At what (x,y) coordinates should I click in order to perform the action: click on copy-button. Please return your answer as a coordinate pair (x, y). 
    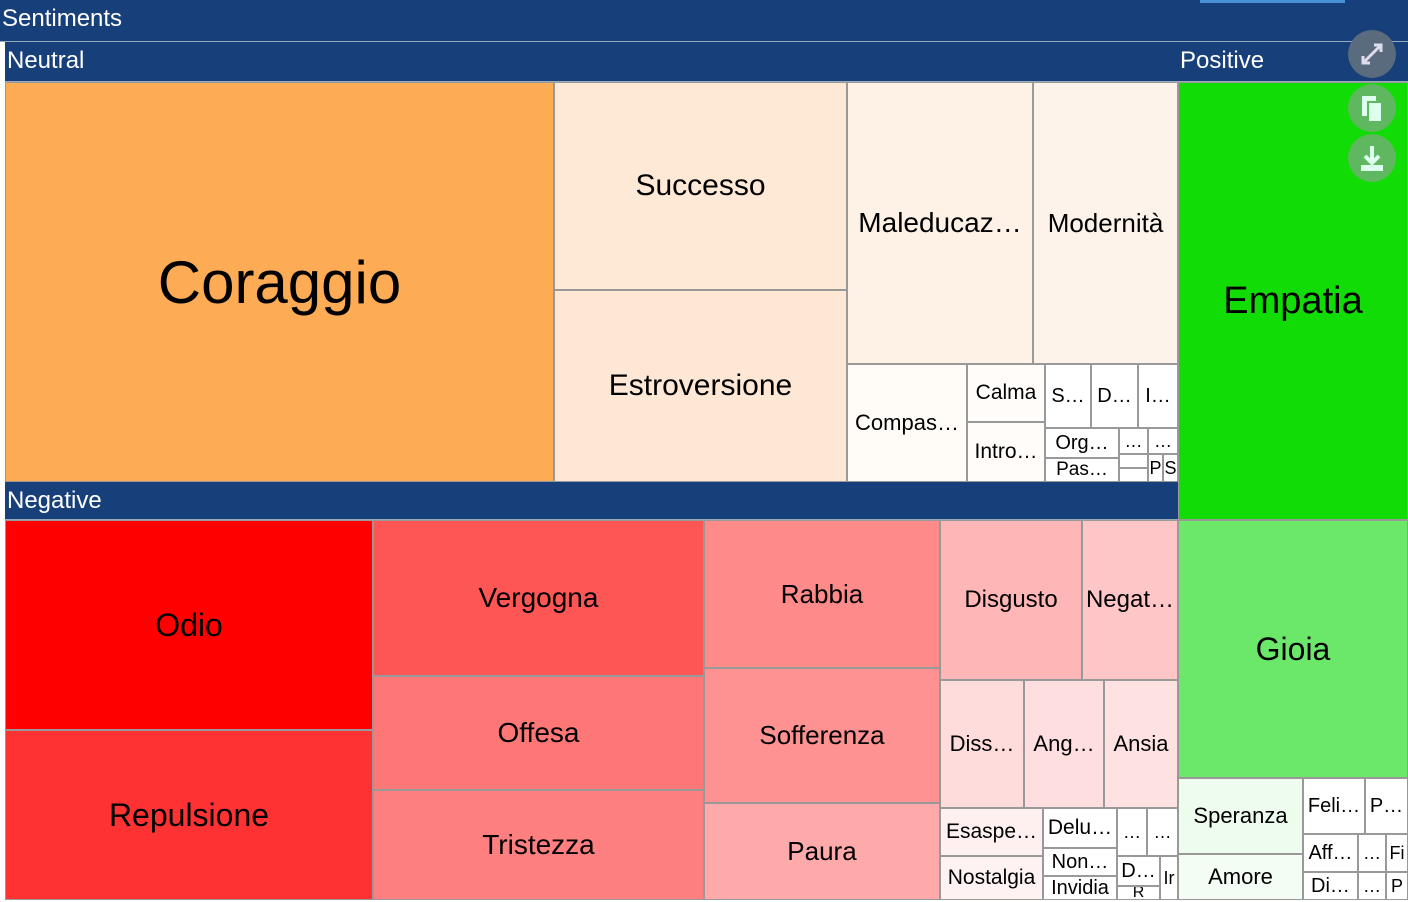
    Looking at the image, I should click on (1372, 108).